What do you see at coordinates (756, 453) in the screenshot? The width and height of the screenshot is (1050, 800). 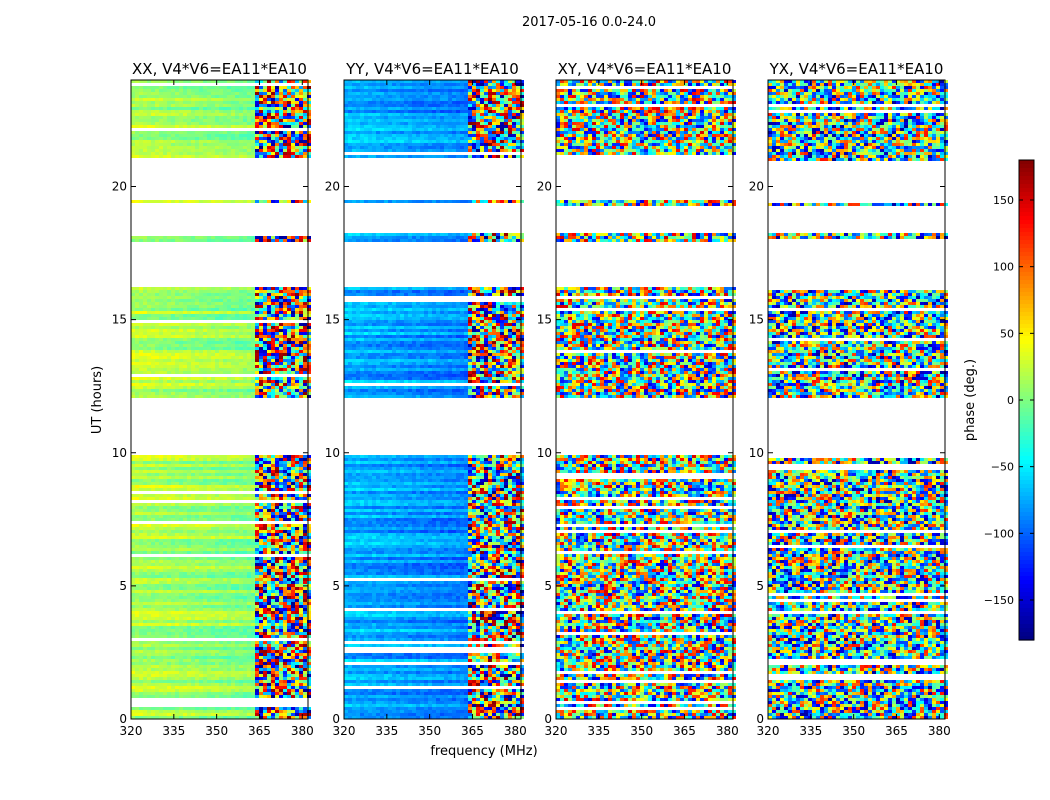 I see `y-tick-label: 10` at bounding box center [756, 453].